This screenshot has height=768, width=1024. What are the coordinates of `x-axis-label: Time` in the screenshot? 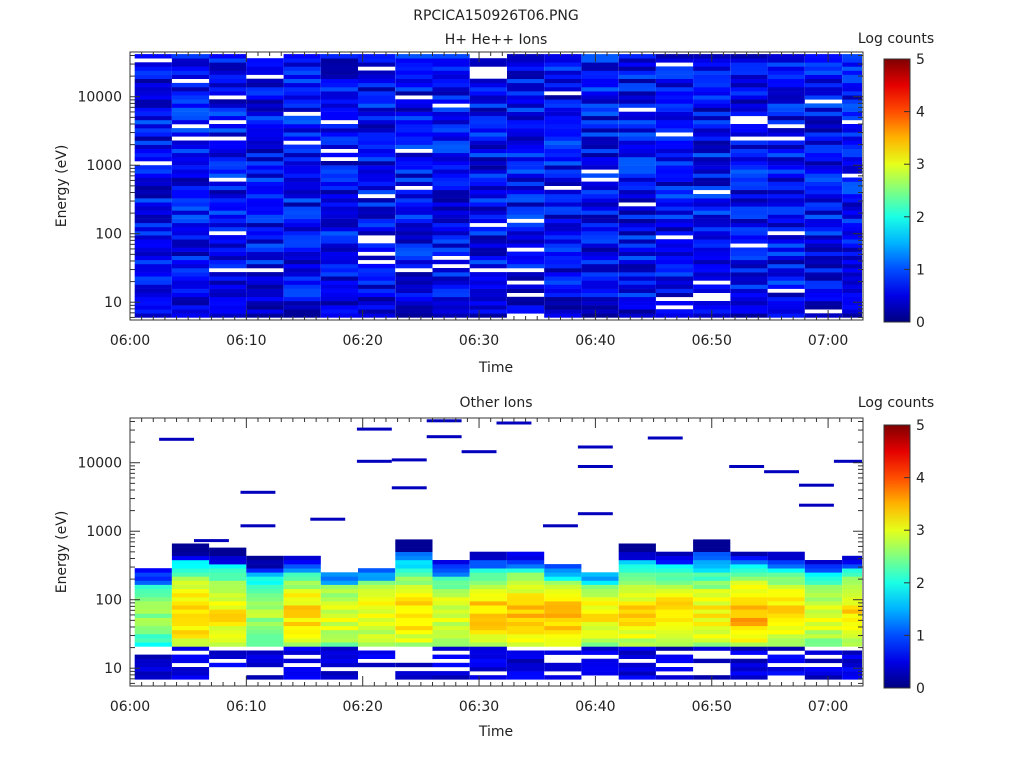 It's located at (495, 732).